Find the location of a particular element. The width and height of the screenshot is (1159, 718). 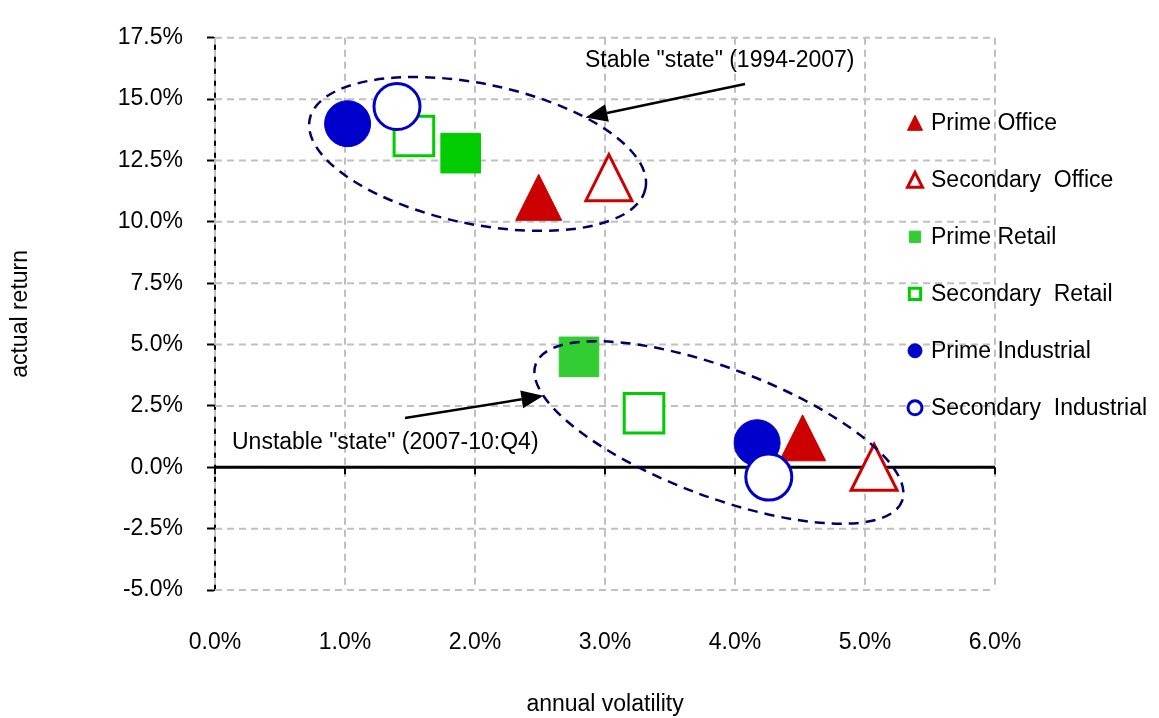

x-tick-label: 3.0% is located at coordinates (605, 641).